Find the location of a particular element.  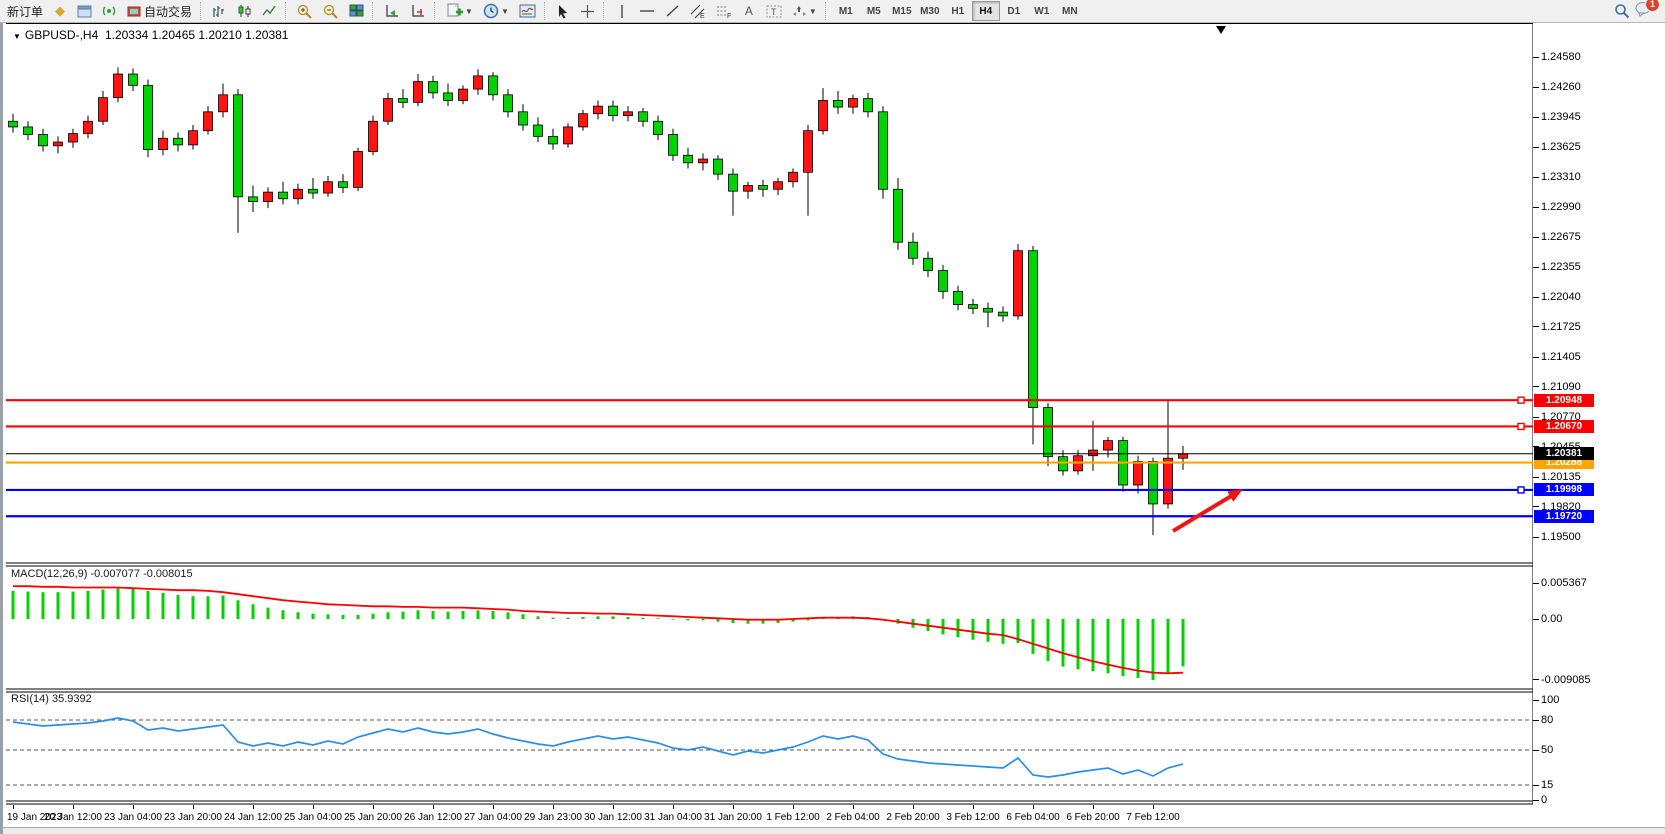

date-label: 29 Jan 23:00 is located at coordinates (553, 817).